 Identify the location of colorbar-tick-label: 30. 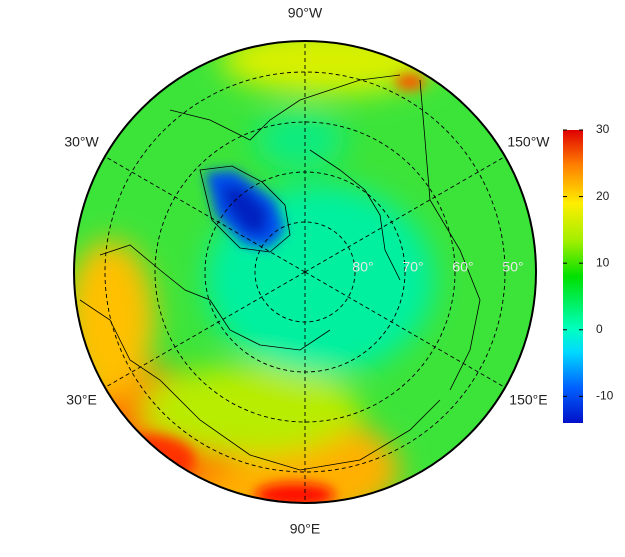
(603, 129).